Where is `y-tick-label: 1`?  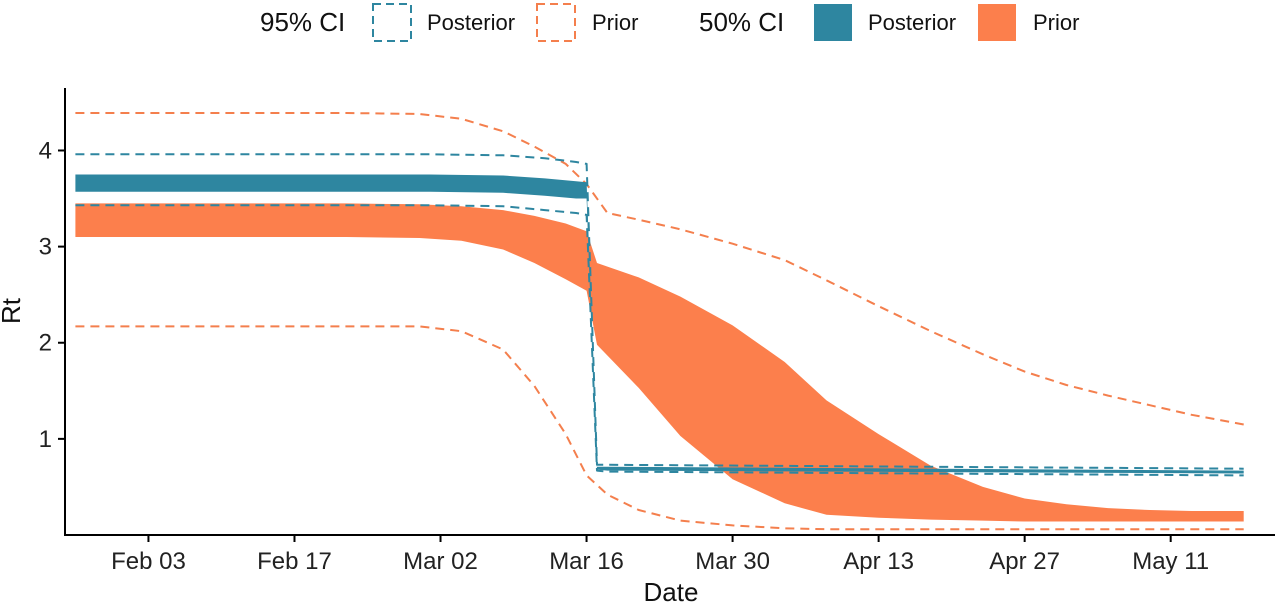 y-tick-label: 1 is located at coordinates (45, 439).